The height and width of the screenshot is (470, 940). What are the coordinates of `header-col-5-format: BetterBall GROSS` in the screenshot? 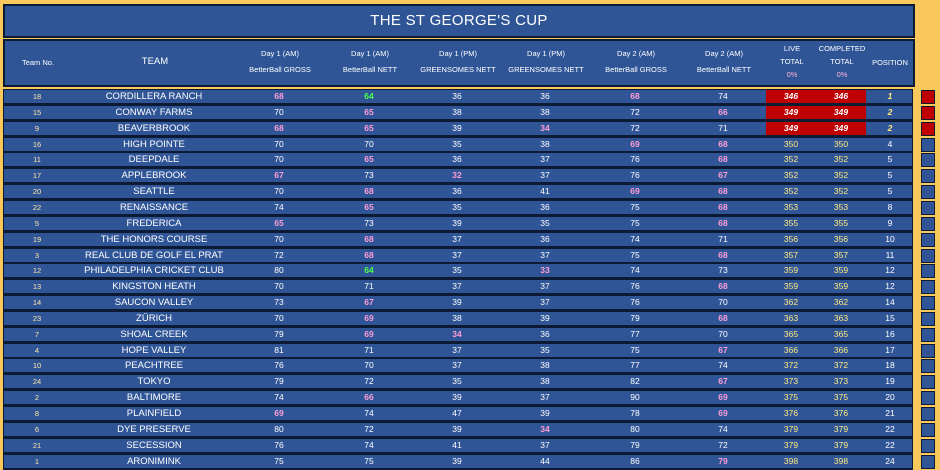 It's located at (636, 69).